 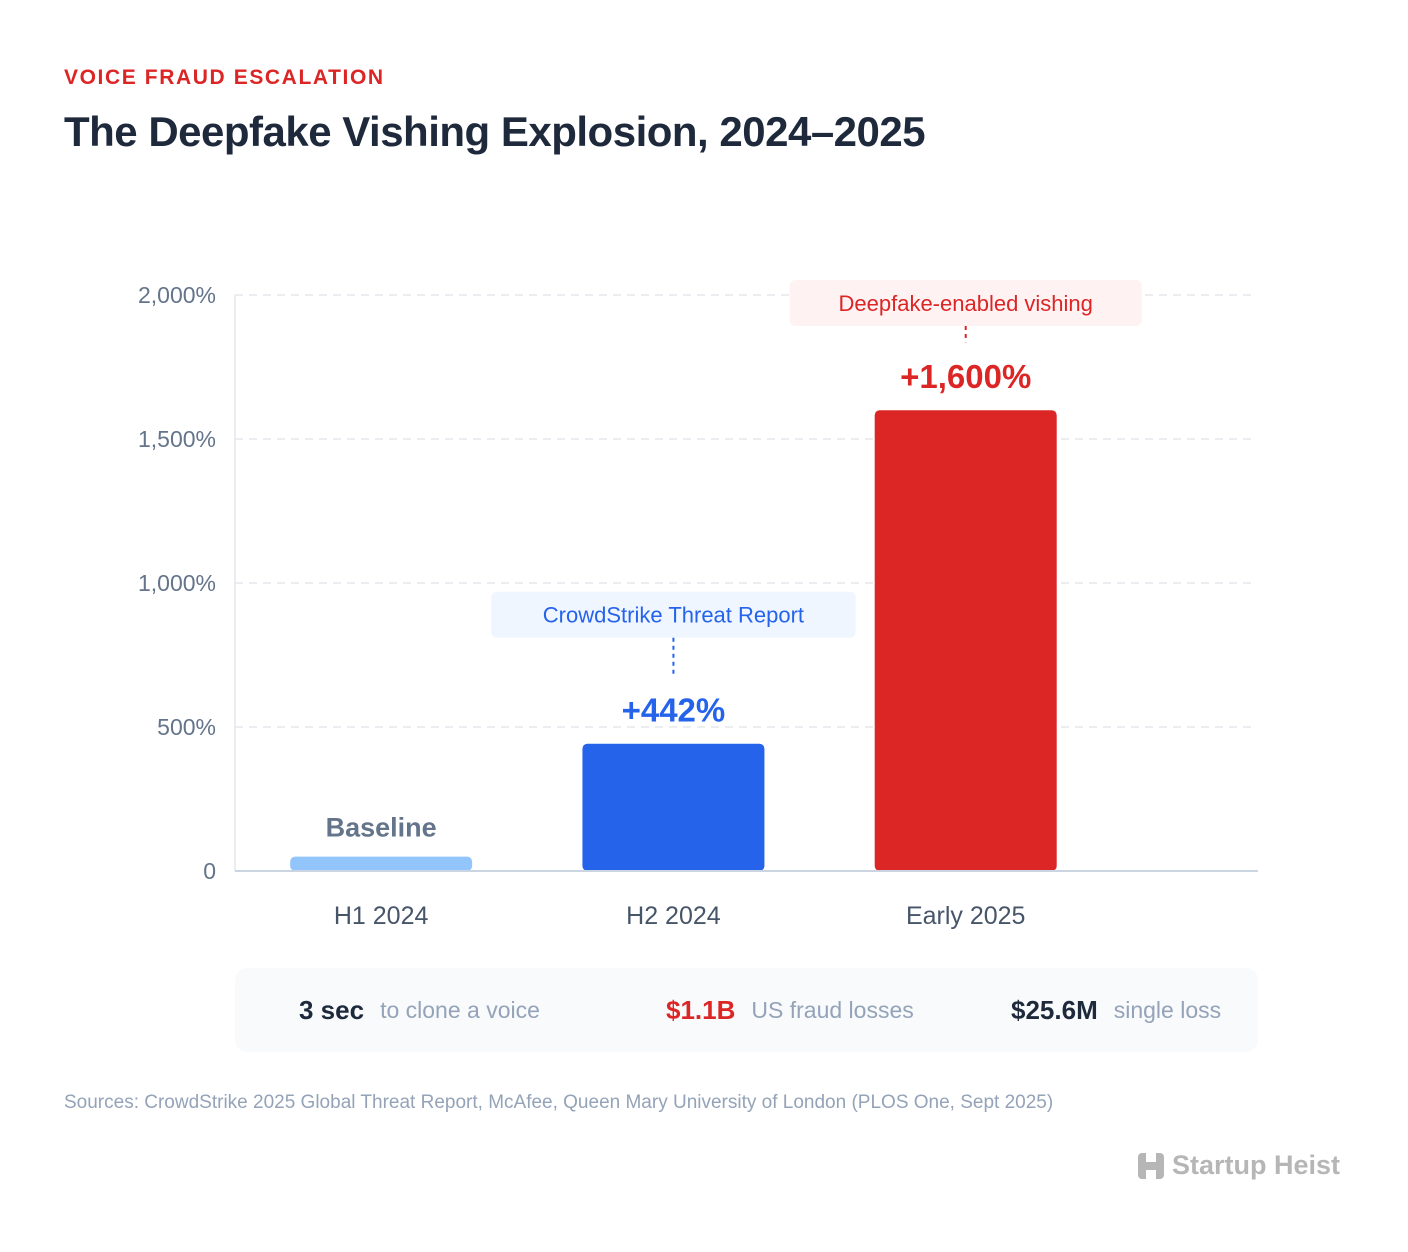 What do you see at coordinates (224, 77) in the screenshot?
I see `eyebrow-label: VOICE FRAUD ESCALATION` at bounding box center [224, 77].